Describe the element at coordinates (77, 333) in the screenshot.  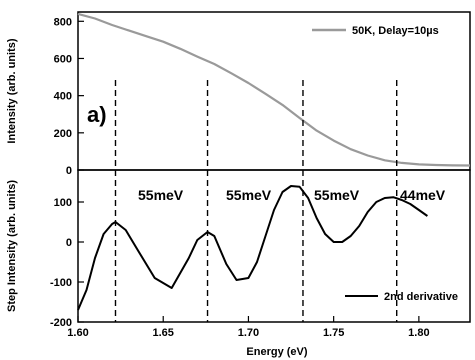
I see `energy-x-tick-label: 1.60` at that location.